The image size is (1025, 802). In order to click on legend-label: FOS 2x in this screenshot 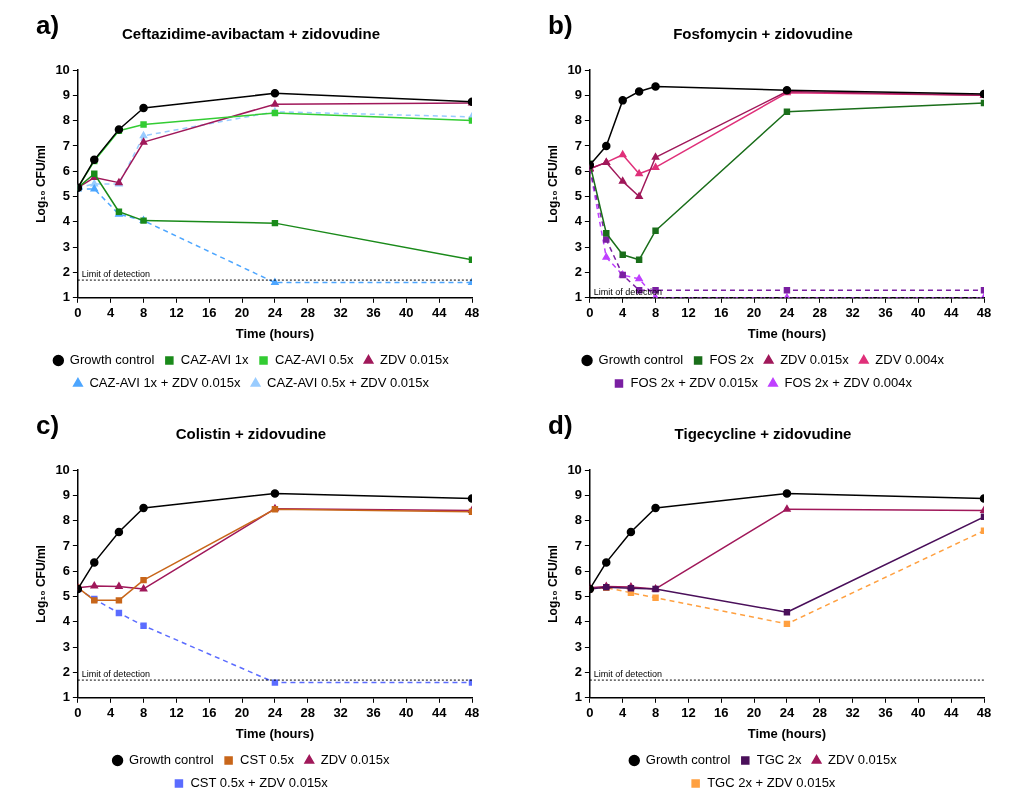, I will do `click(732, 360)`.